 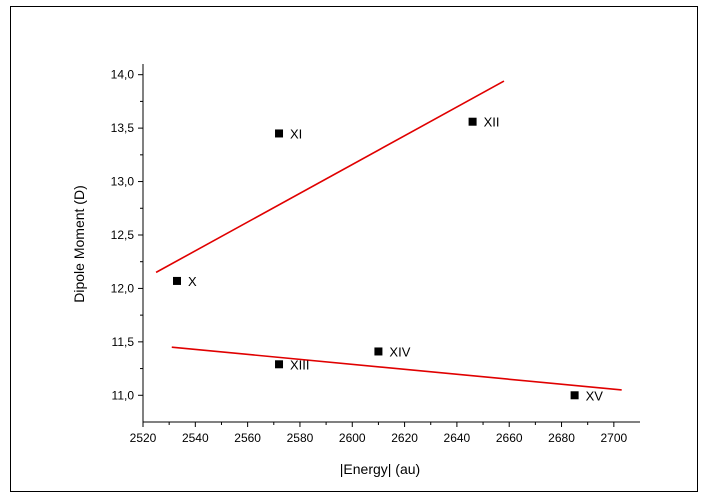 What do you see at coordinates (396, 368) in the screenshot?
I see `fit-line` at bounding box center [396, 368].